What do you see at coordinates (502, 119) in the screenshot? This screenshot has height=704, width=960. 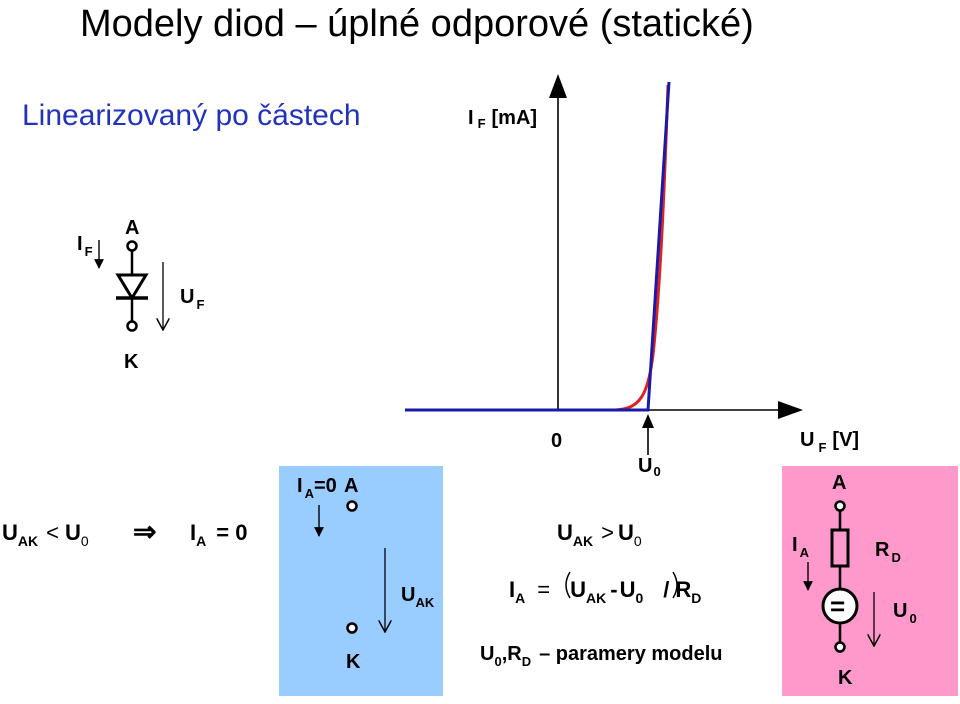 I see `y-axis-label: I F [mA]` at bounding box center [502, 119].